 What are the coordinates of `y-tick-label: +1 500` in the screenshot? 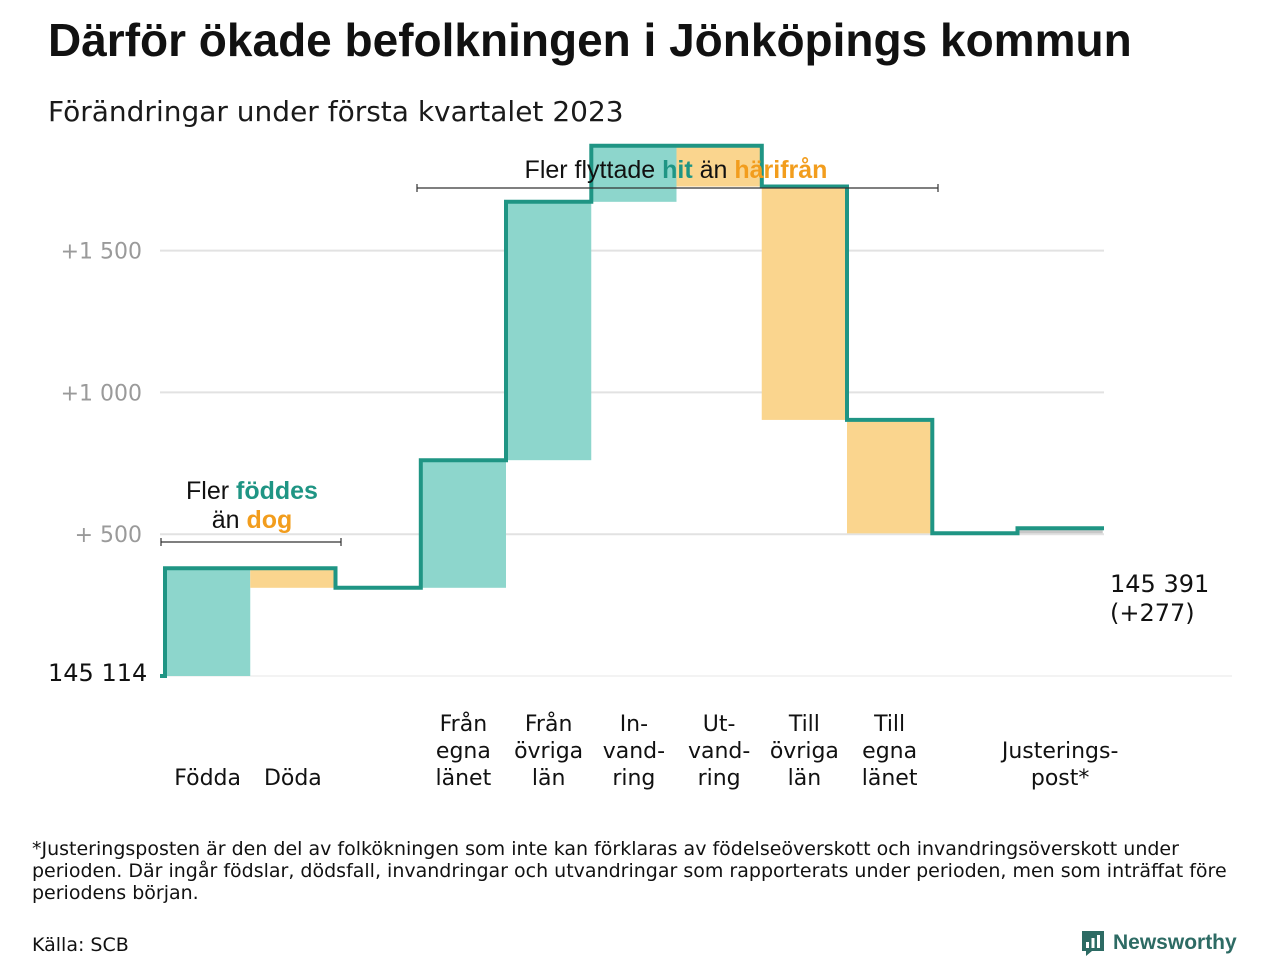 It's located at (101, 252).